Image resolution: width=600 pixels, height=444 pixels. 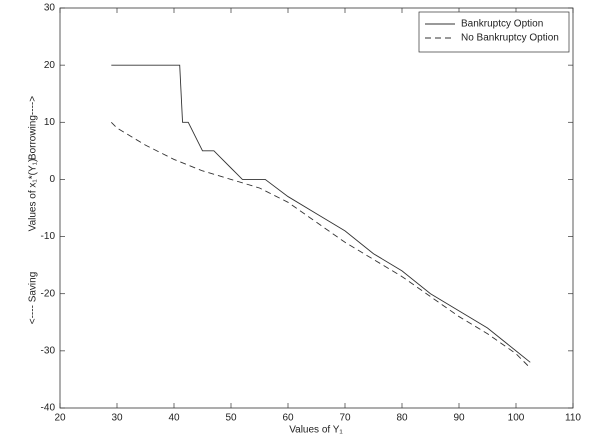 I want to click on y-tick-label: -10, so click(x=48, y=236).